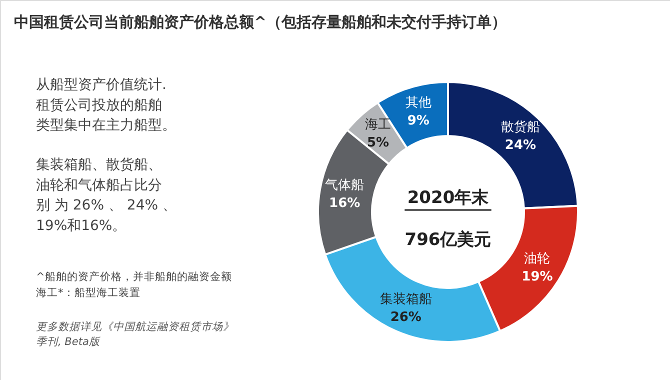 The width and height of the screenshot is (670, 380). Describe the element at coordinates (260, 22) in the screenshot. I see `chart-title: 中国租赁公司当前船舶资产价格总额^（包括存量船舶和未交付手持订单）` at that location.